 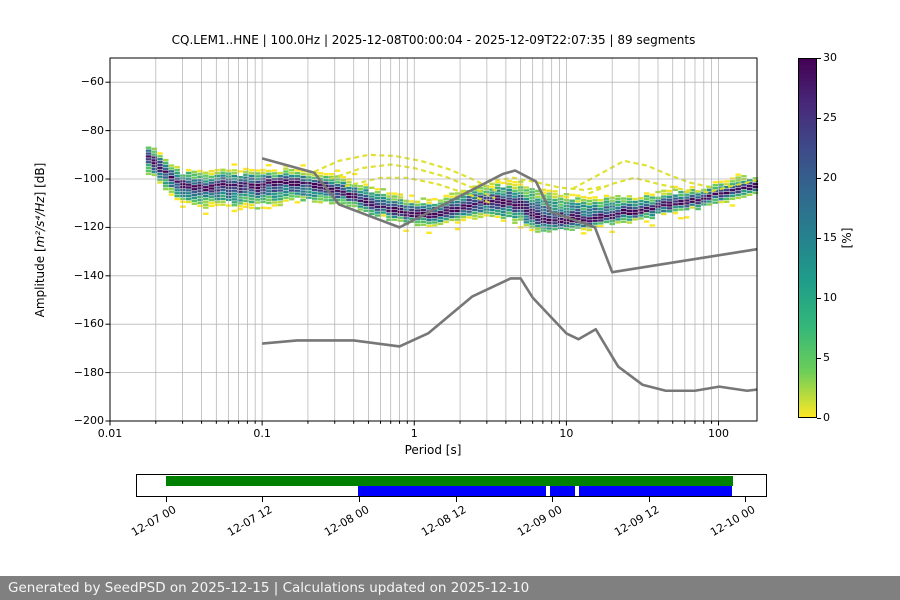 I want to click on y-tick-label: −120, so click(x=88, y=227).